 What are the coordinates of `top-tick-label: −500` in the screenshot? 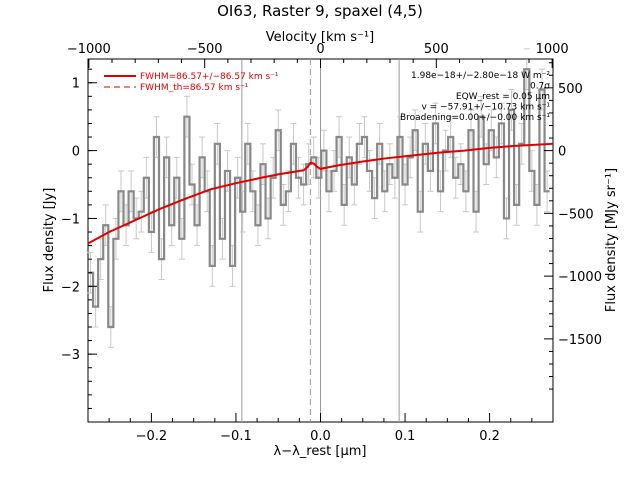 It's located at (205, 49).